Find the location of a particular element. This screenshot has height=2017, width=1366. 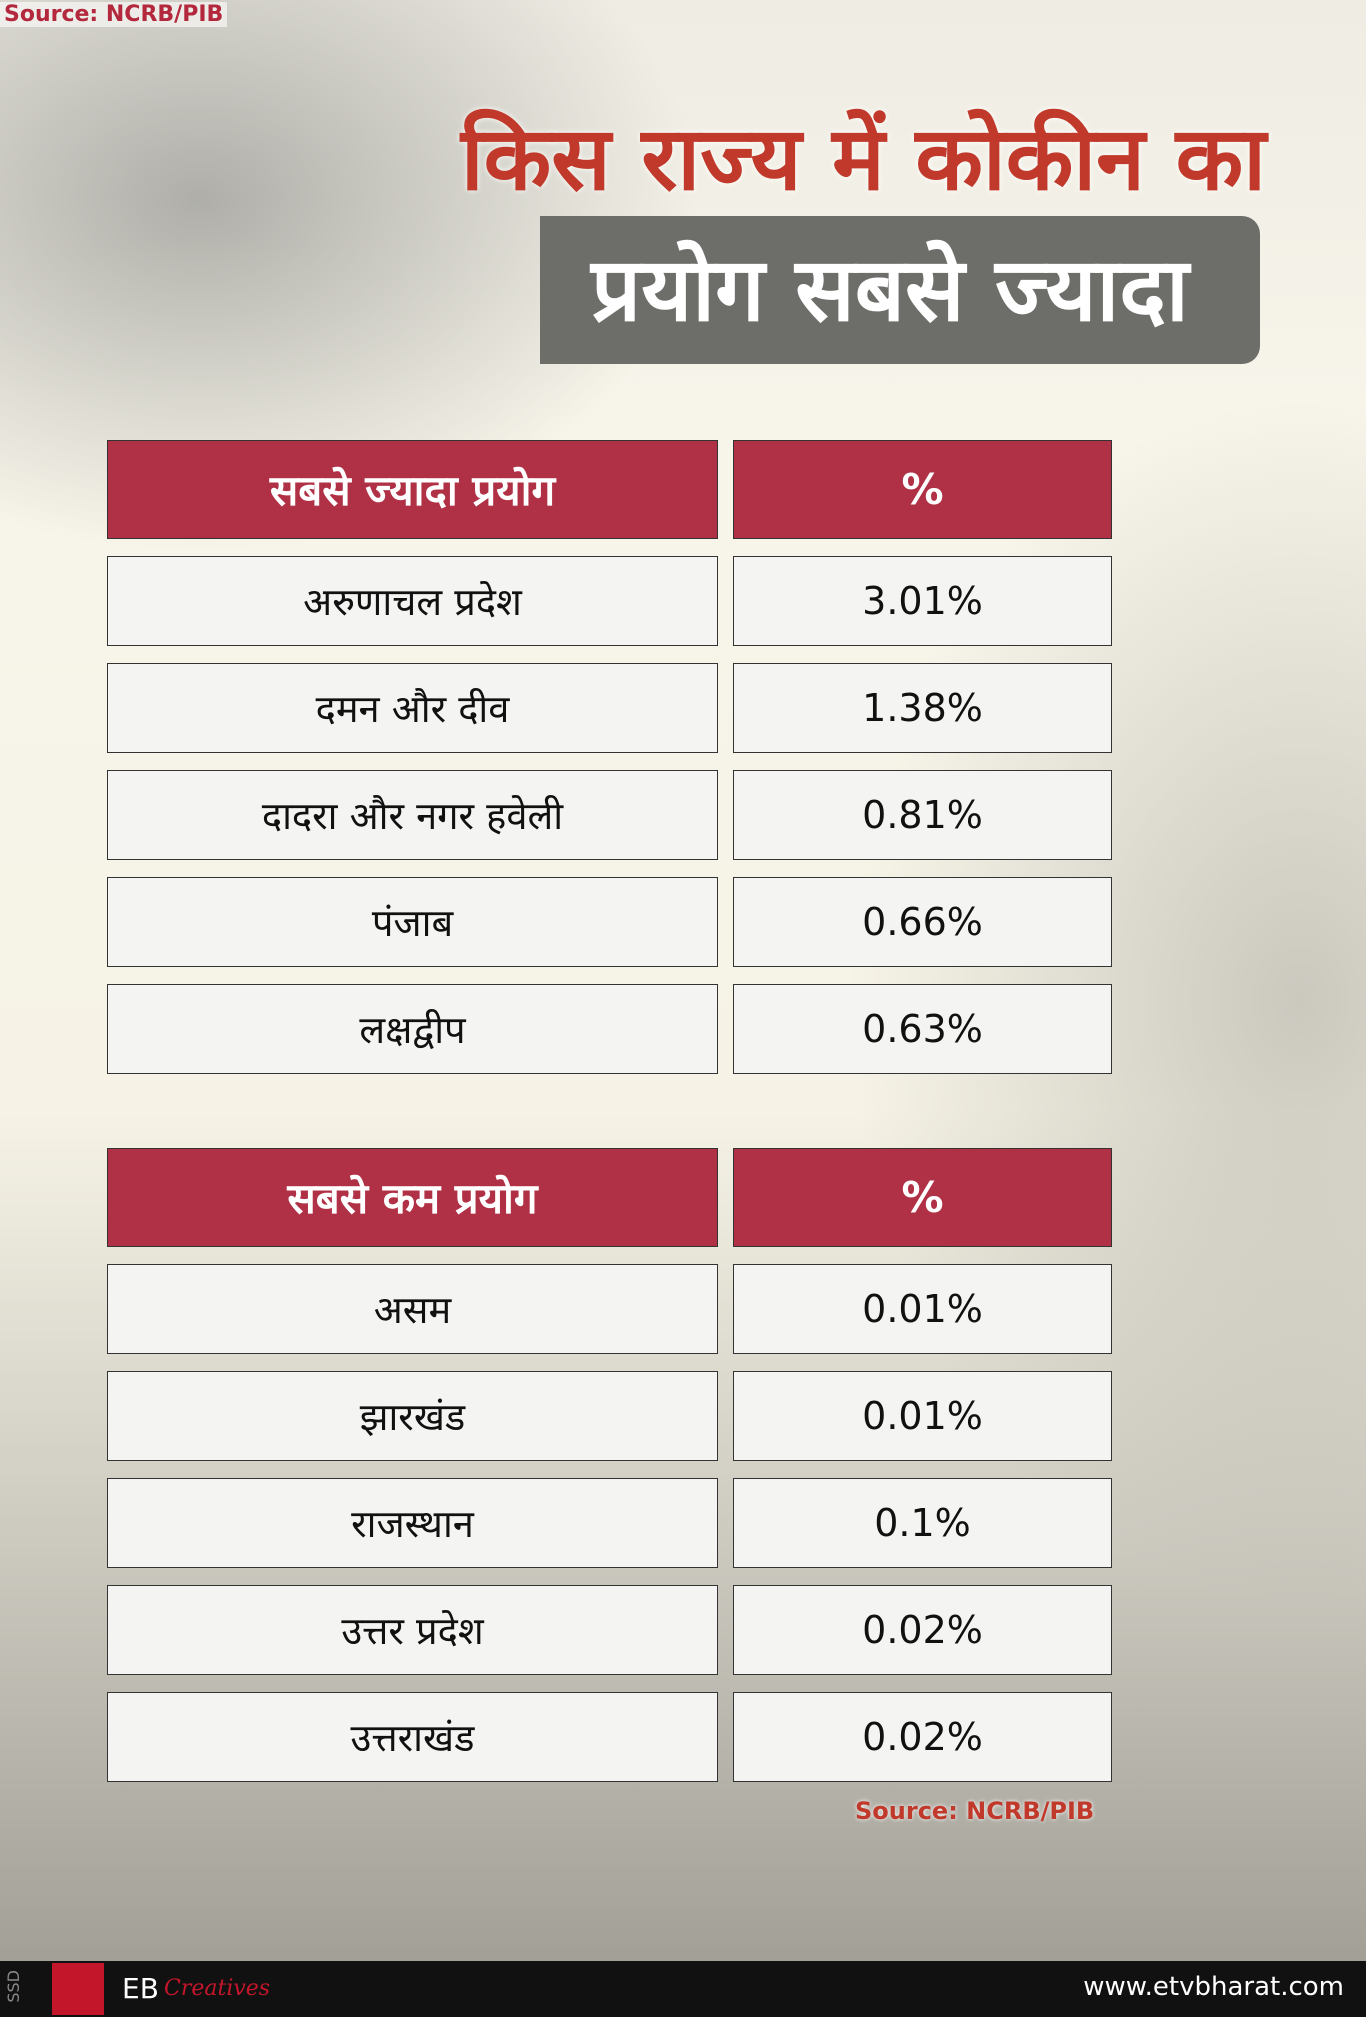

state-cell: उत्तर प्रदेश is located at coordinates (412, 1630).